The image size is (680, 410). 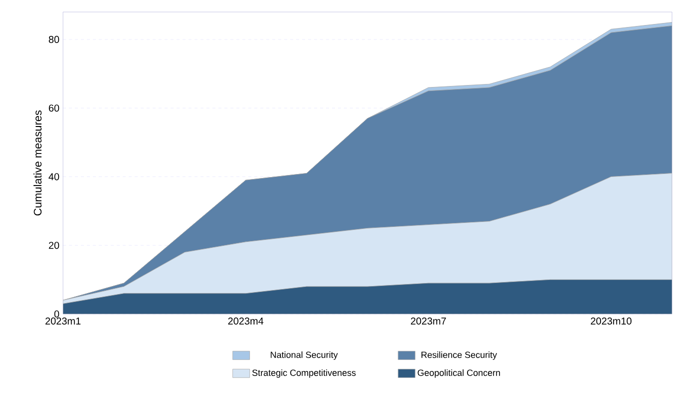 What do you see at coordinates (54, 176) in the screenshot?
I see `y-tick-label: 40` at bounding box center [54, 176].